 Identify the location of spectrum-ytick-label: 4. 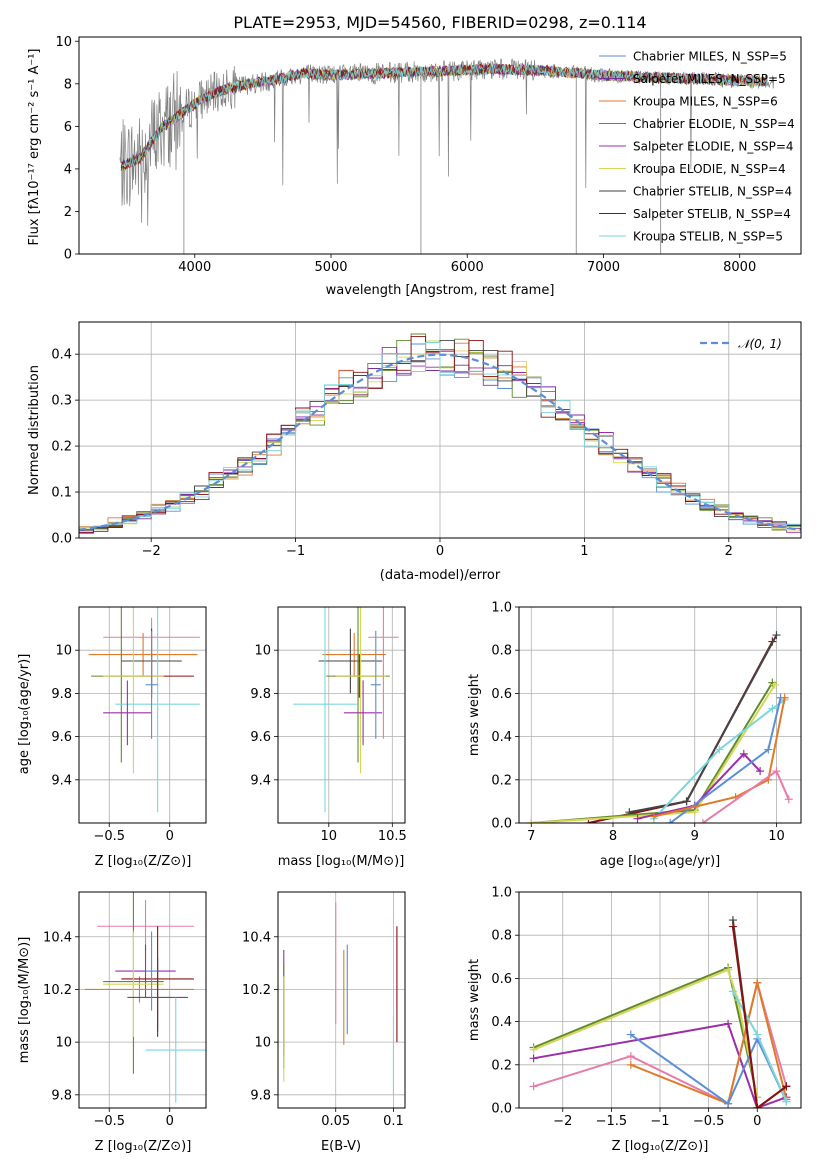
(68, 169).